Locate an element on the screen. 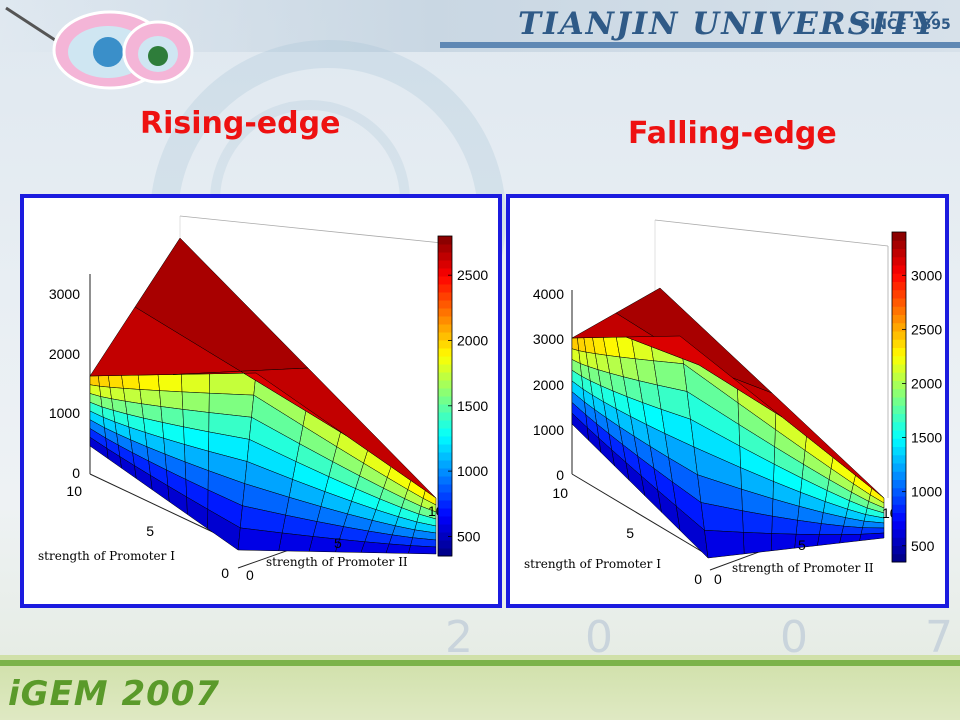 The image size is (960, 720). header-rule is located at coordinates (700, 45).